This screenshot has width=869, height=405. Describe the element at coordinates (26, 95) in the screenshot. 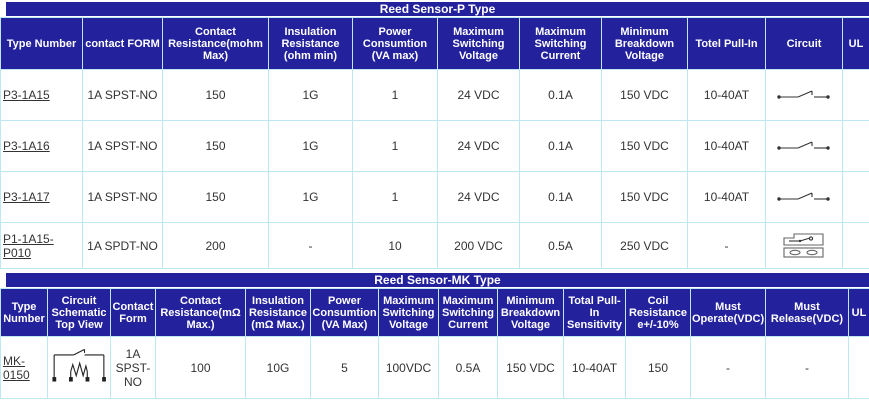

I see `type-number-link: P3-1A15` at that location.